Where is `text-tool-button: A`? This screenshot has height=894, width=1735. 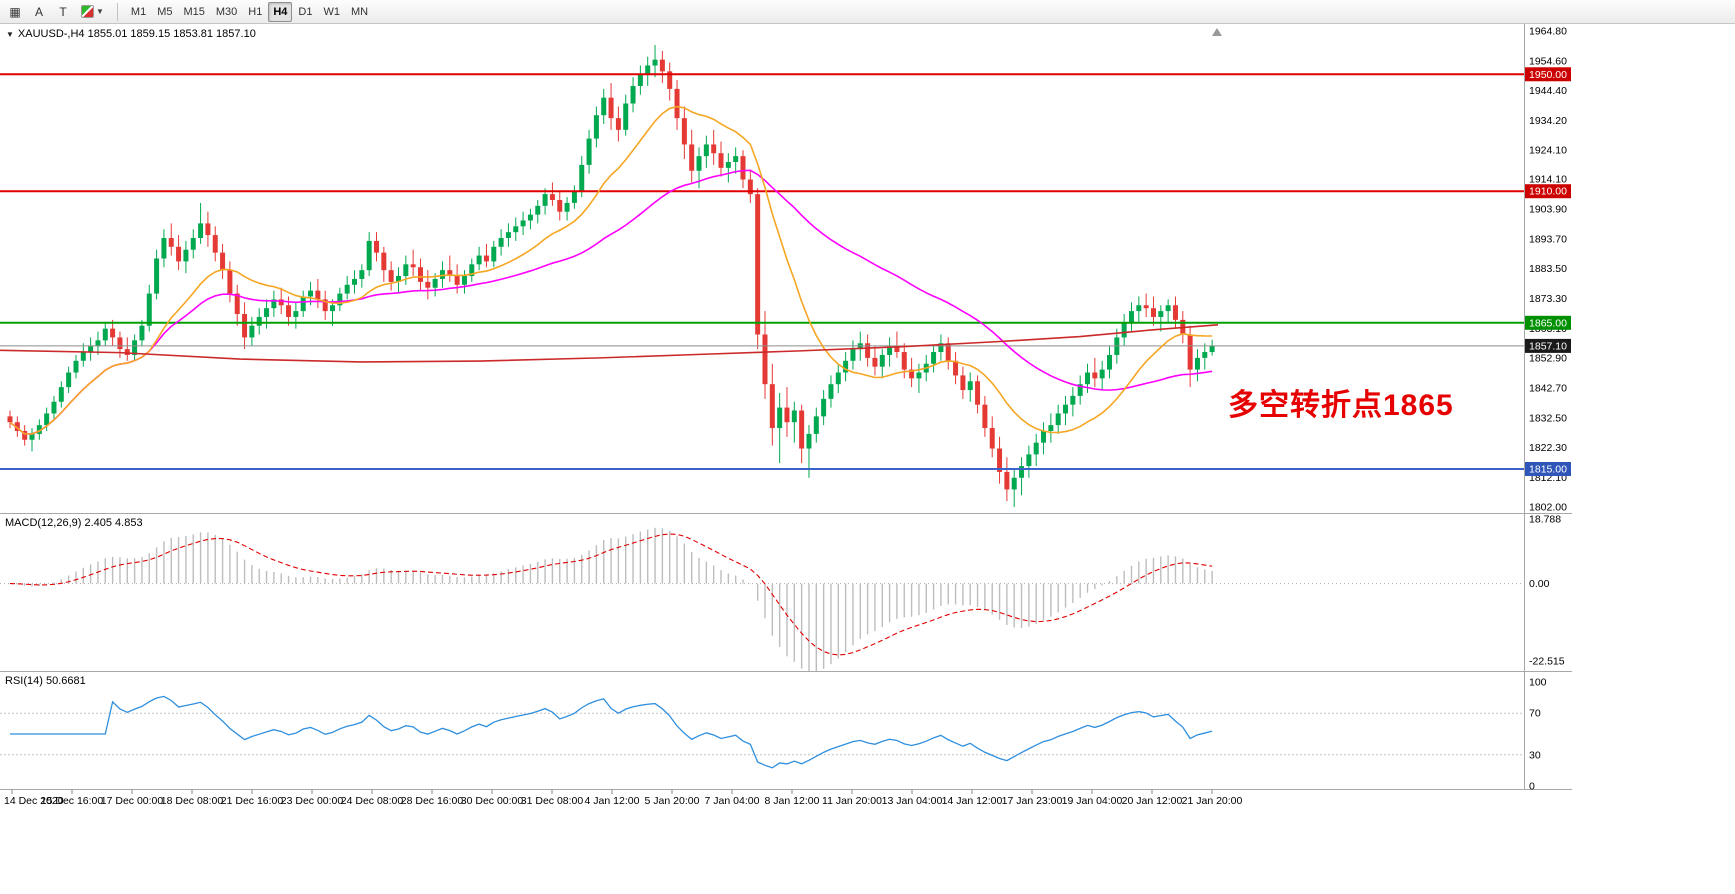
text-tool-button: A is located at coordinates (39, 12).